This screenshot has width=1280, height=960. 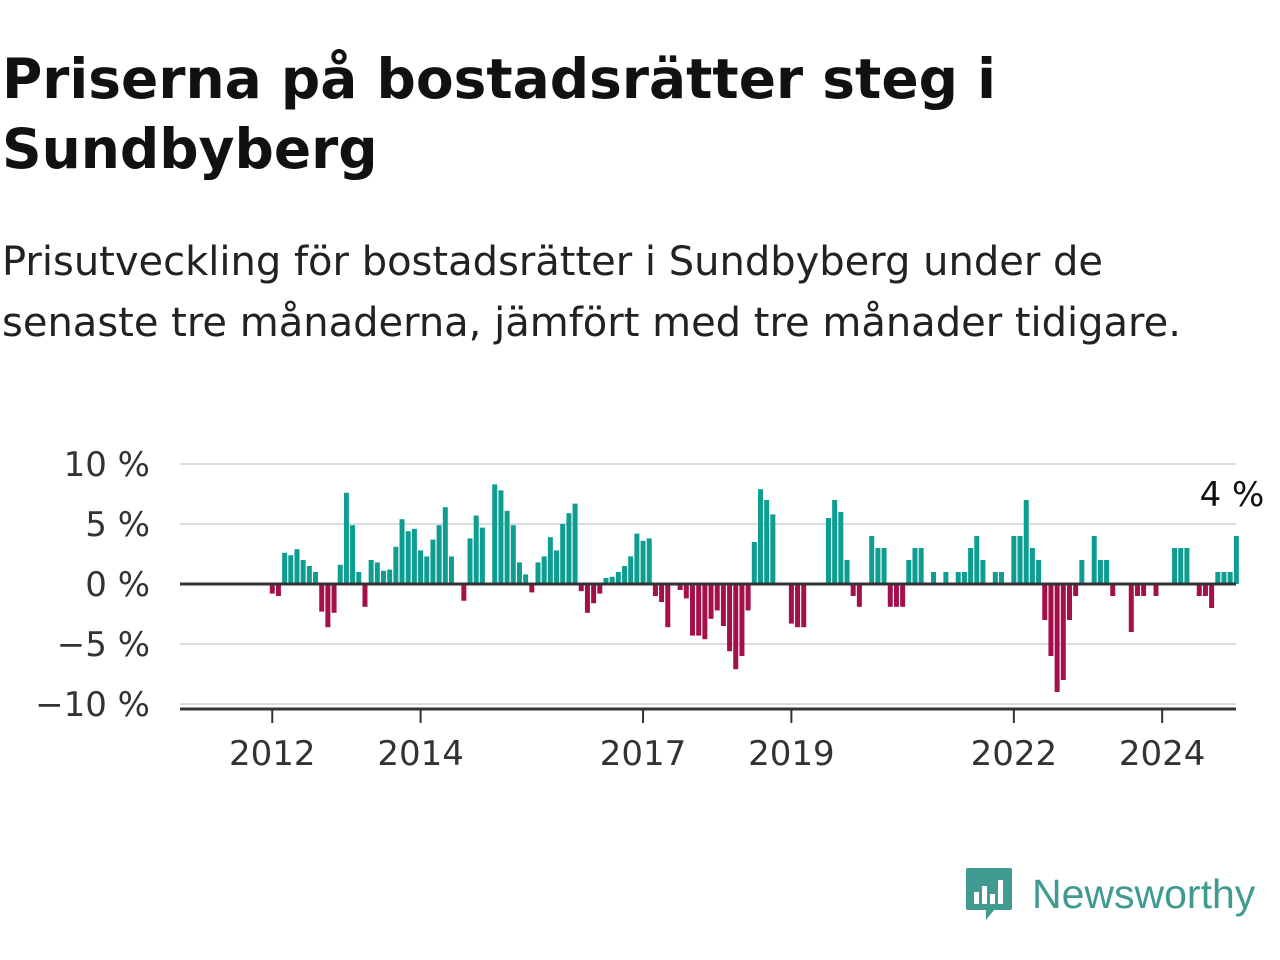 I want to click on brand-name: Newsworthy, so click(x=1144, y=894).